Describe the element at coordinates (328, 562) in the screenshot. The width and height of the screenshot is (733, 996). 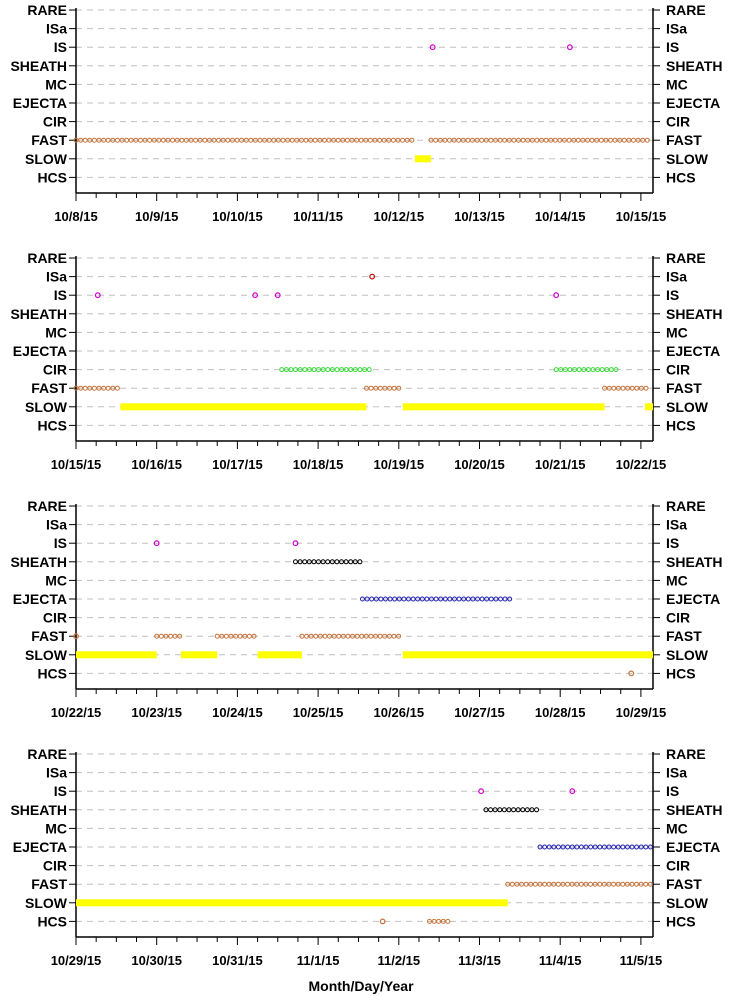
I see `sheath-segment` at that location.